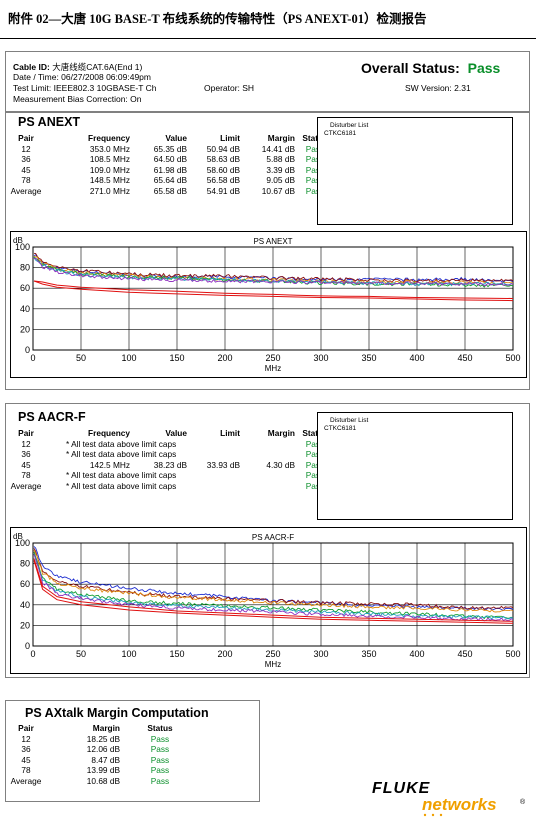  What do you see at coordinates (176, 433) in the screenshot?
I see `col-value: Value` at bounding box center [176, 433].